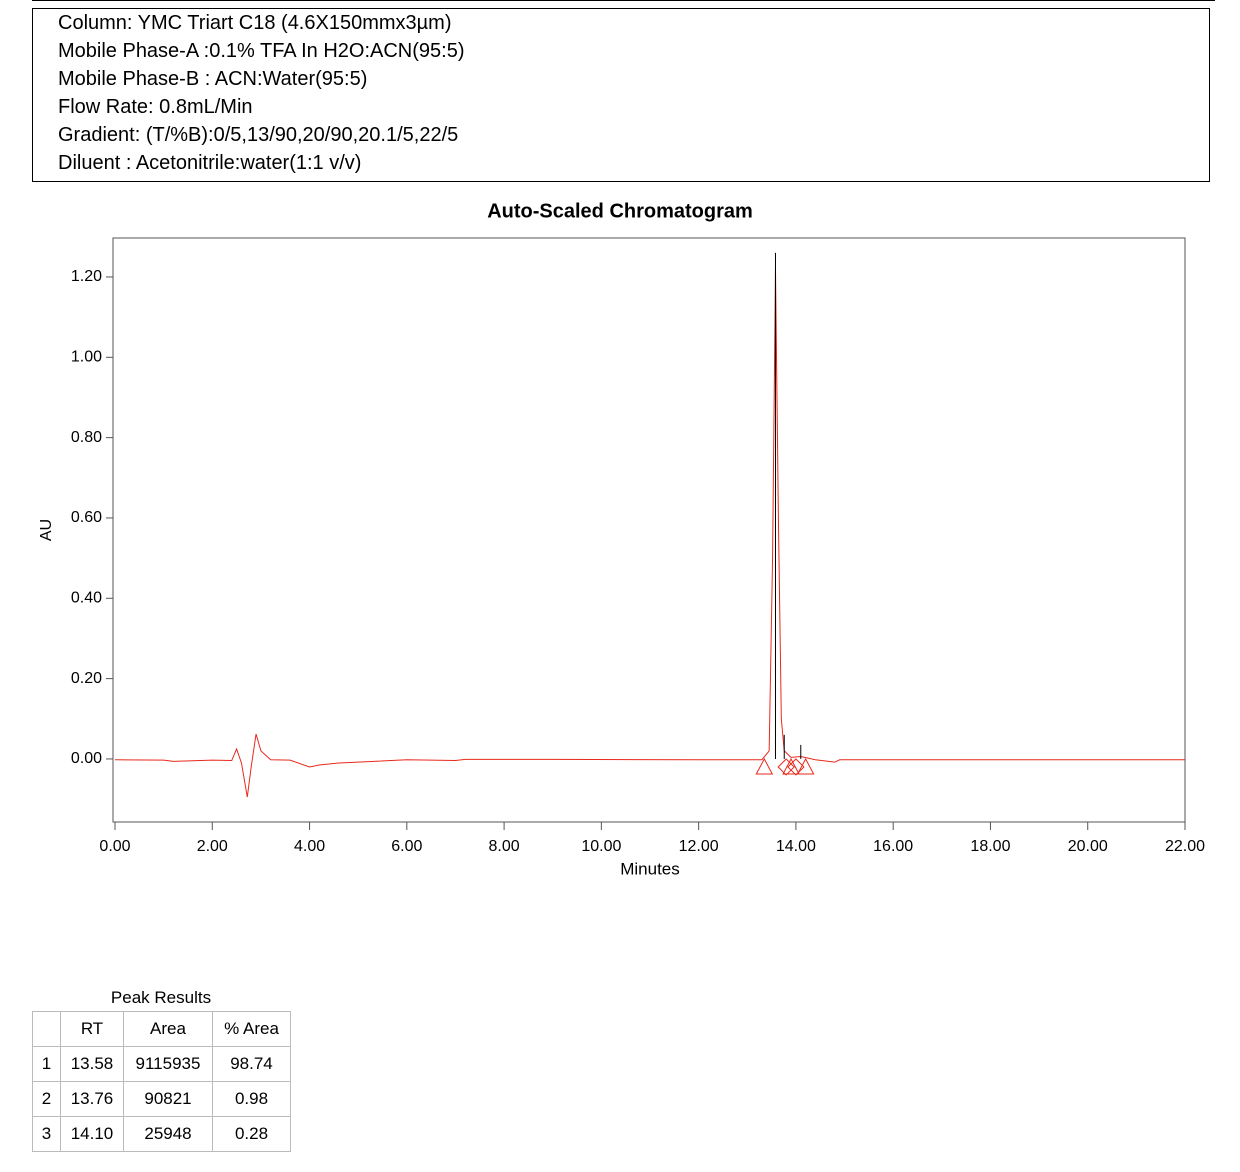 The image size is (1240, 1172). I want to click on cell: 98.74, so click(251, 1064).